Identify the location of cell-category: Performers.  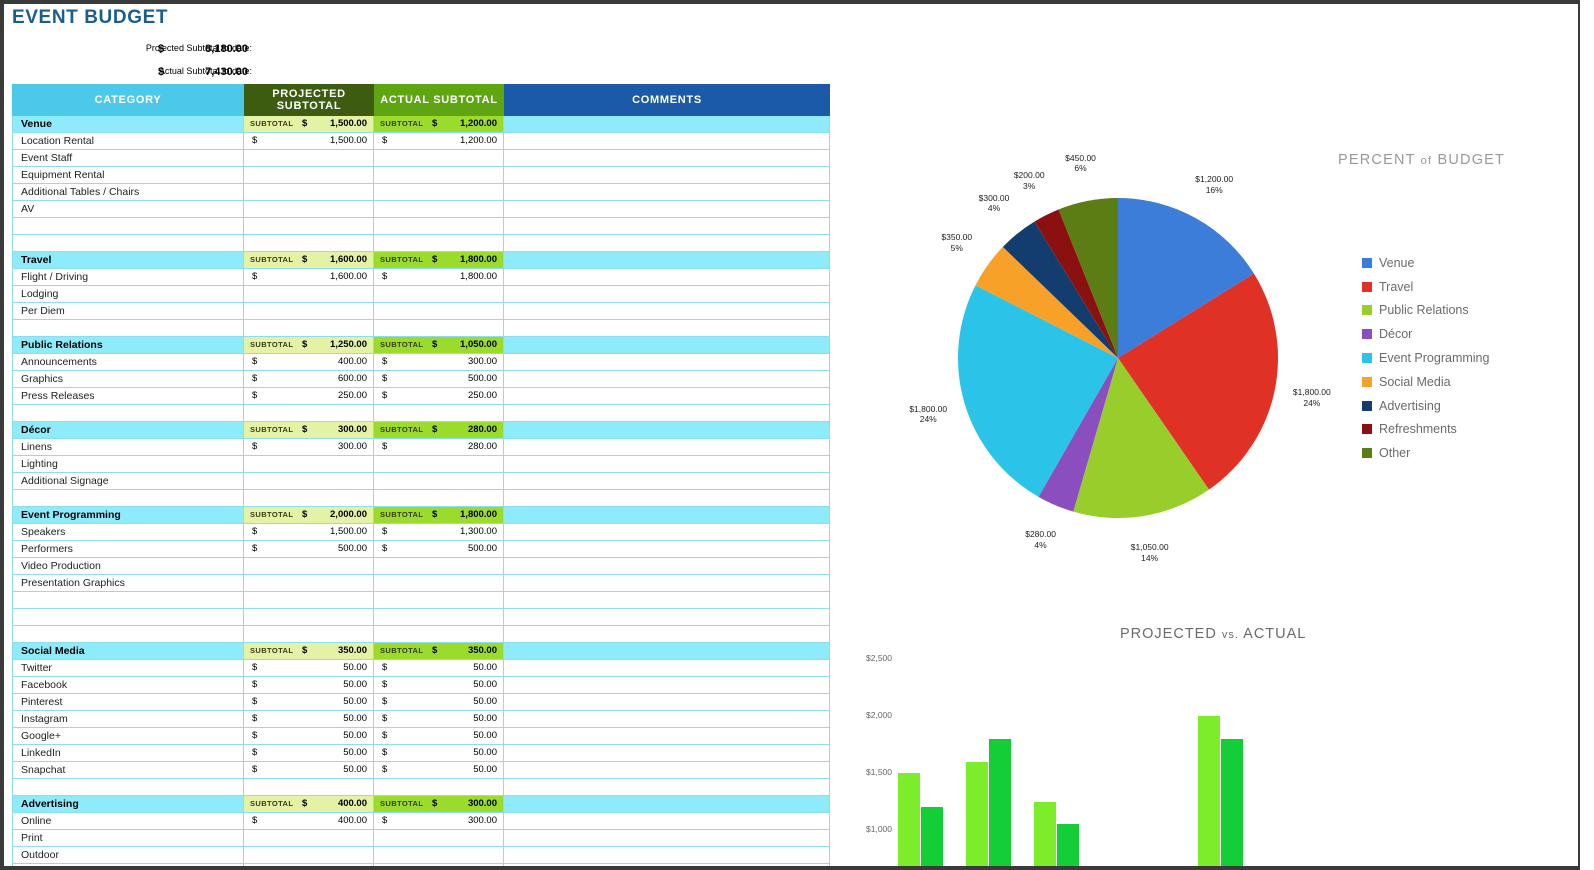
(128, 549).